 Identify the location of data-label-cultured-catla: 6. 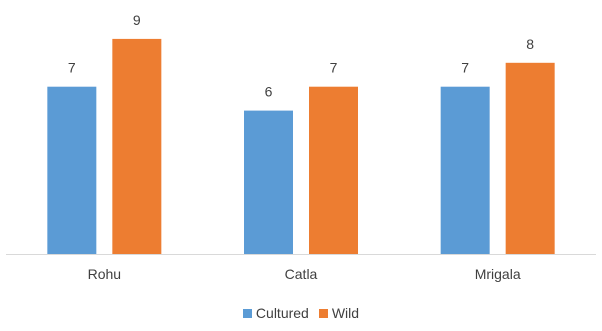
(269, 92).